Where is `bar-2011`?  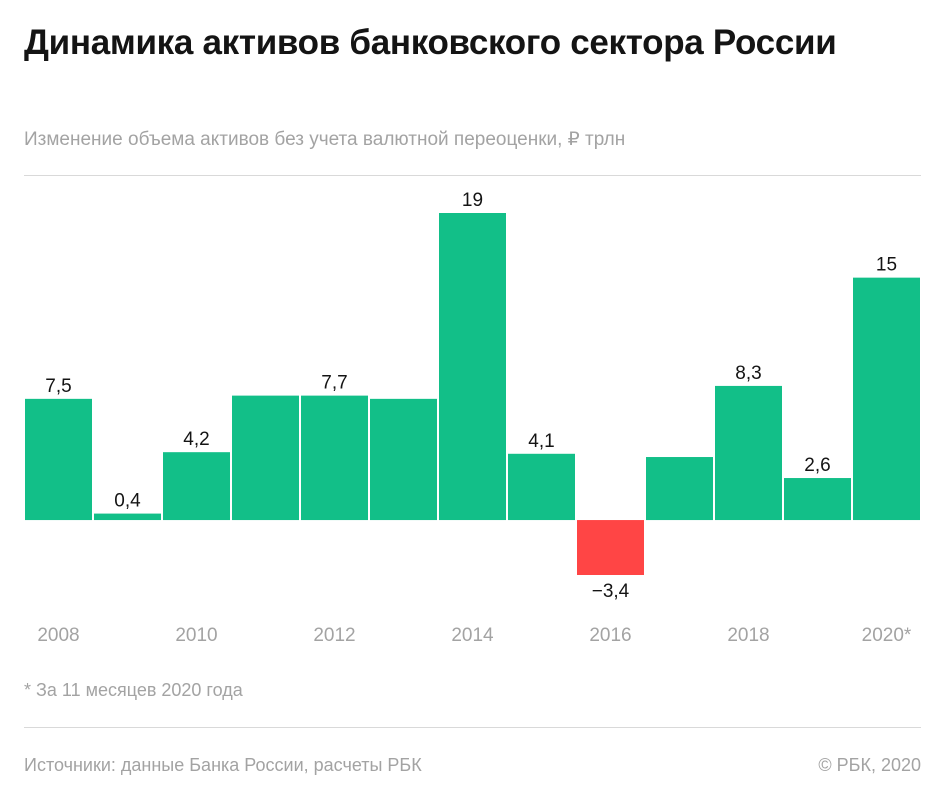 bar-2011 is located at coordinates (265, 458).